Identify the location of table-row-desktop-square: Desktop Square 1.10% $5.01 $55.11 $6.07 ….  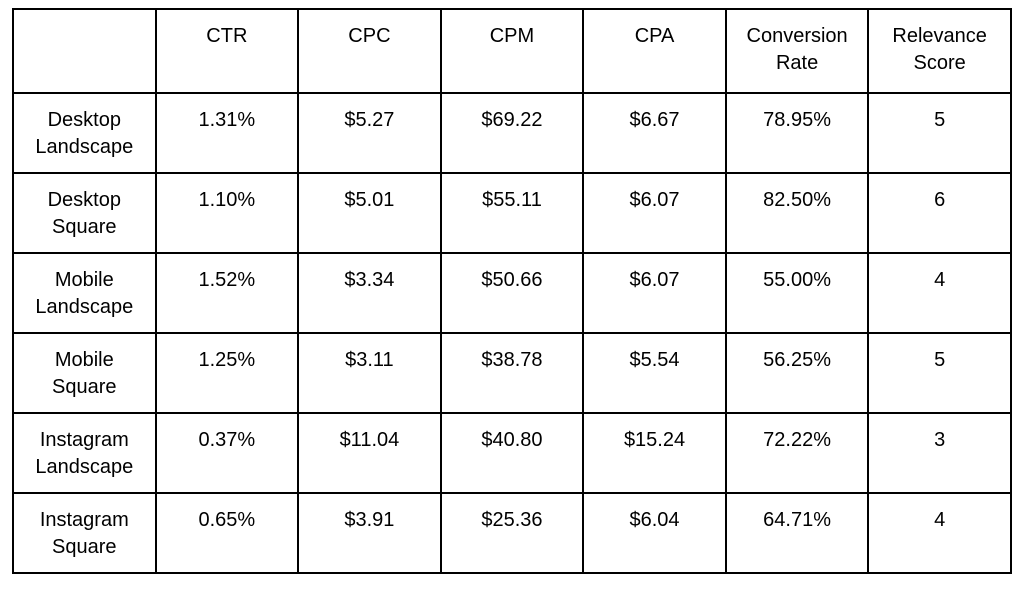
(512, 213).